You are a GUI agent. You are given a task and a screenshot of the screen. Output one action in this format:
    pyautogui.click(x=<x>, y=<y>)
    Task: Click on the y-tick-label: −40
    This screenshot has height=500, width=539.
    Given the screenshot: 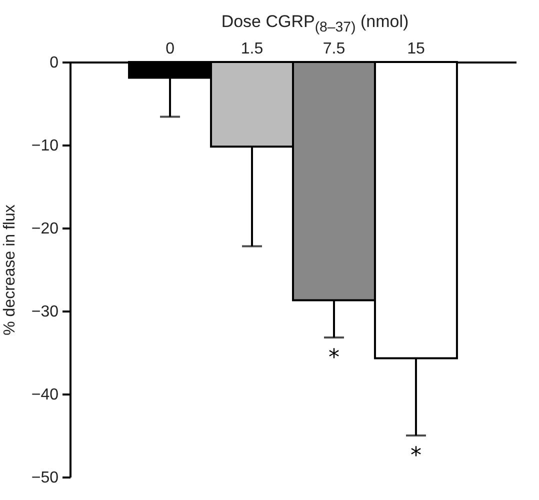 What is the action you would take?
    pyautogui.click(x=45, y=395)
    